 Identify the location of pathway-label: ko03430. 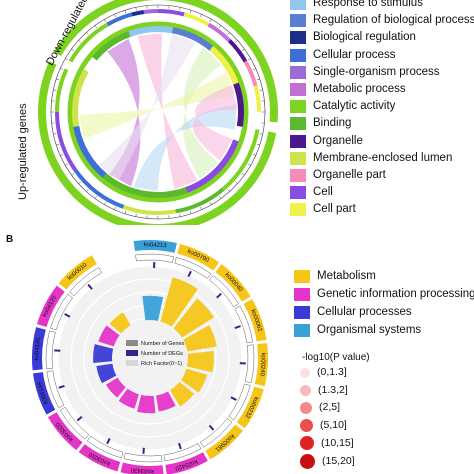
(142, 470).